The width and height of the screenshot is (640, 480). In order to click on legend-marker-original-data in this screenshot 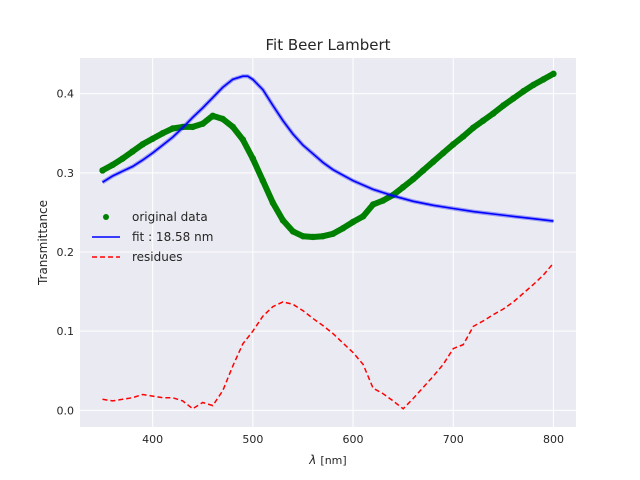, I will do `click(106, 217)`.